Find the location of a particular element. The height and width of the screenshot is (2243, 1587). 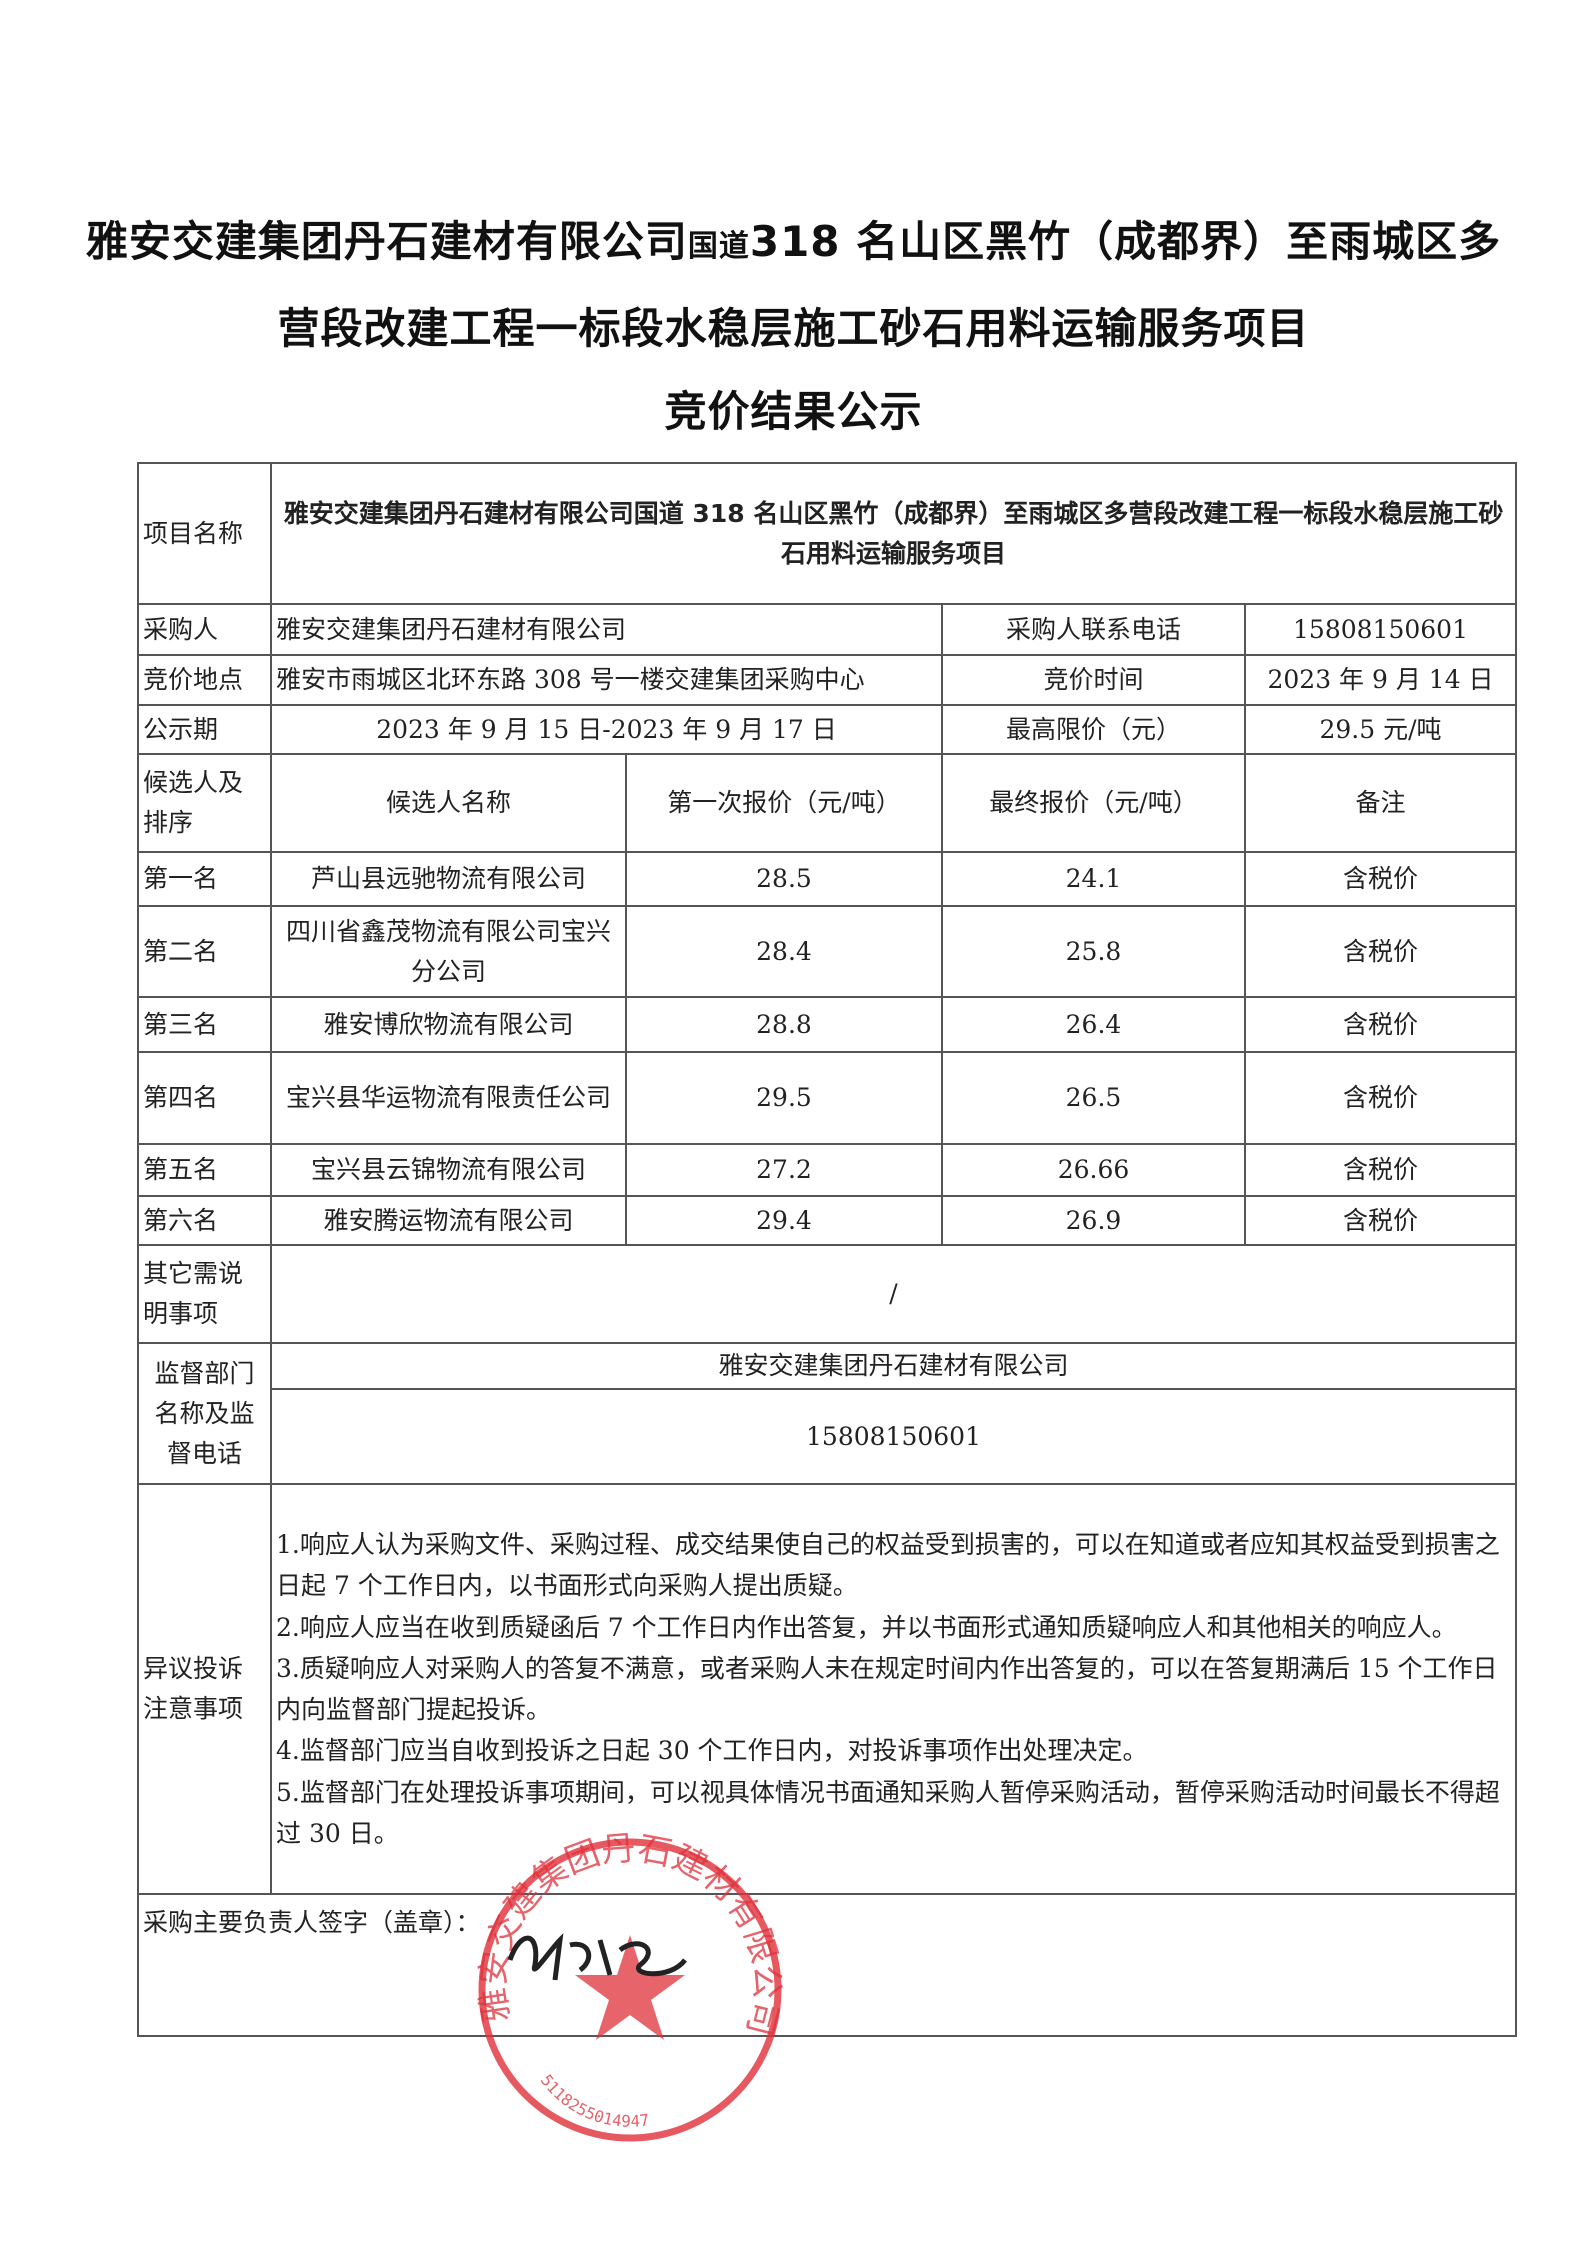

candidate-rank: 第五名 is located at coordinates (204, 1170).